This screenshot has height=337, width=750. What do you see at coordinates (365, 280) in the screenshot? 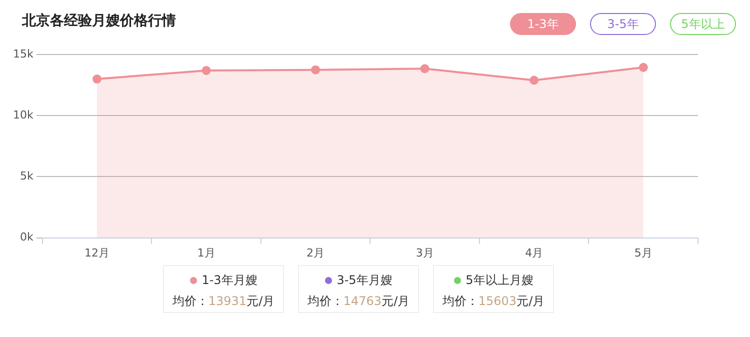
I see `legend-label: 3-5年月嫂` at bounding box center [365, 280].